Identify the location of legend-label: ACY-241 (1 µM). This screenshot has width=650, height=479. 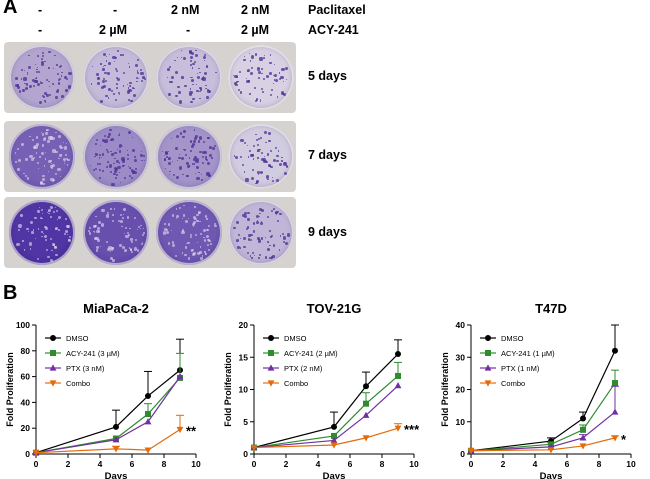
(528, 353).